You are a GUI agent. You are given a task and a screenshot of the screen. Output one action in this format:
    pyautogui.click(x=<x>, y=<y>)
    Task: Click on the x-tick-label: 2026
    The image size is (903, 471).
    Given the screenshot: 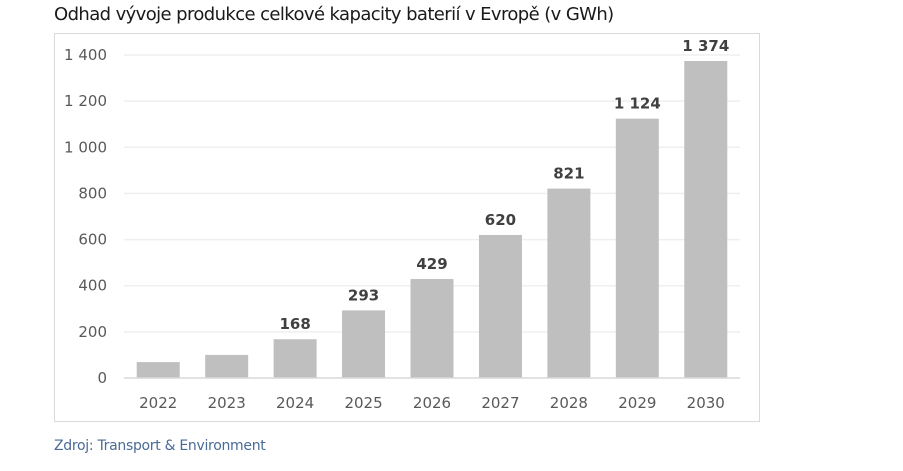 What is the action you would take?
    pyautogui.click(x=432, y=403)
    